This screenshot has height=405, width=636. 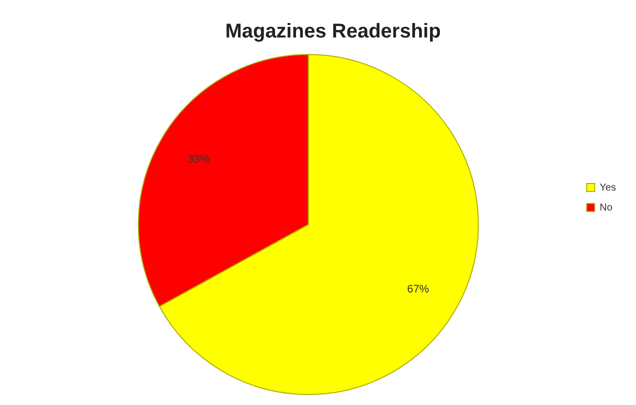 What do you see at coordinates (199, 160) in the screenshot?
I see `data-label: 33%` at bounding box center [199, 160].